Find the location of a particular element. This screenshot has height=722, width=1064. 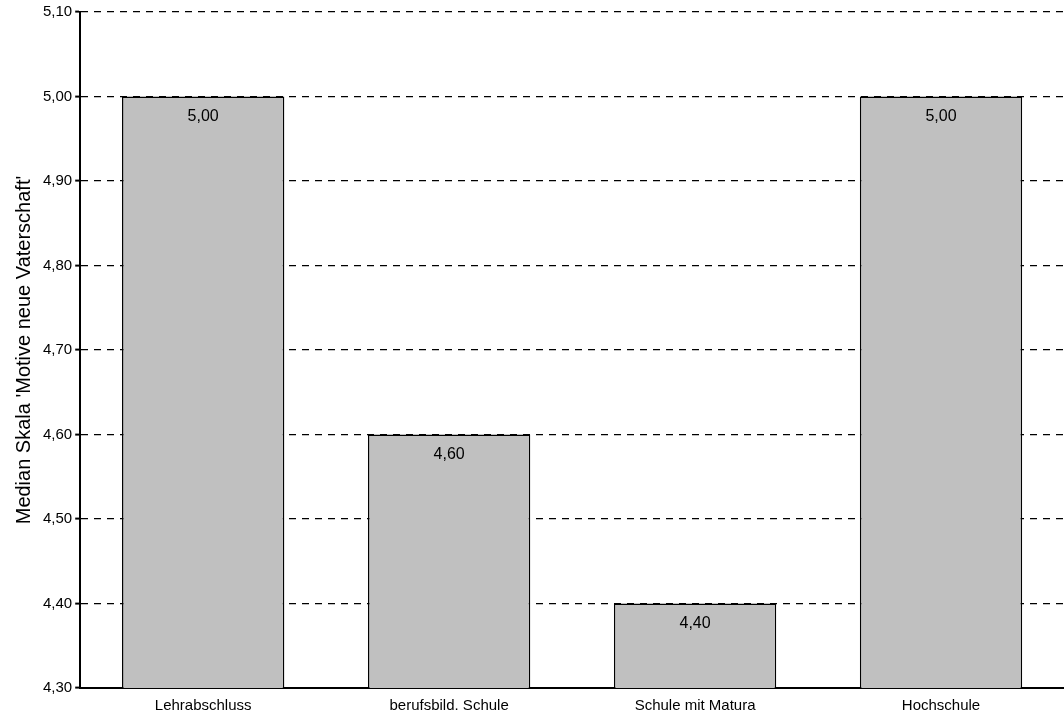

y-tick-label: 4,60 is located at coordinates (57, 433).